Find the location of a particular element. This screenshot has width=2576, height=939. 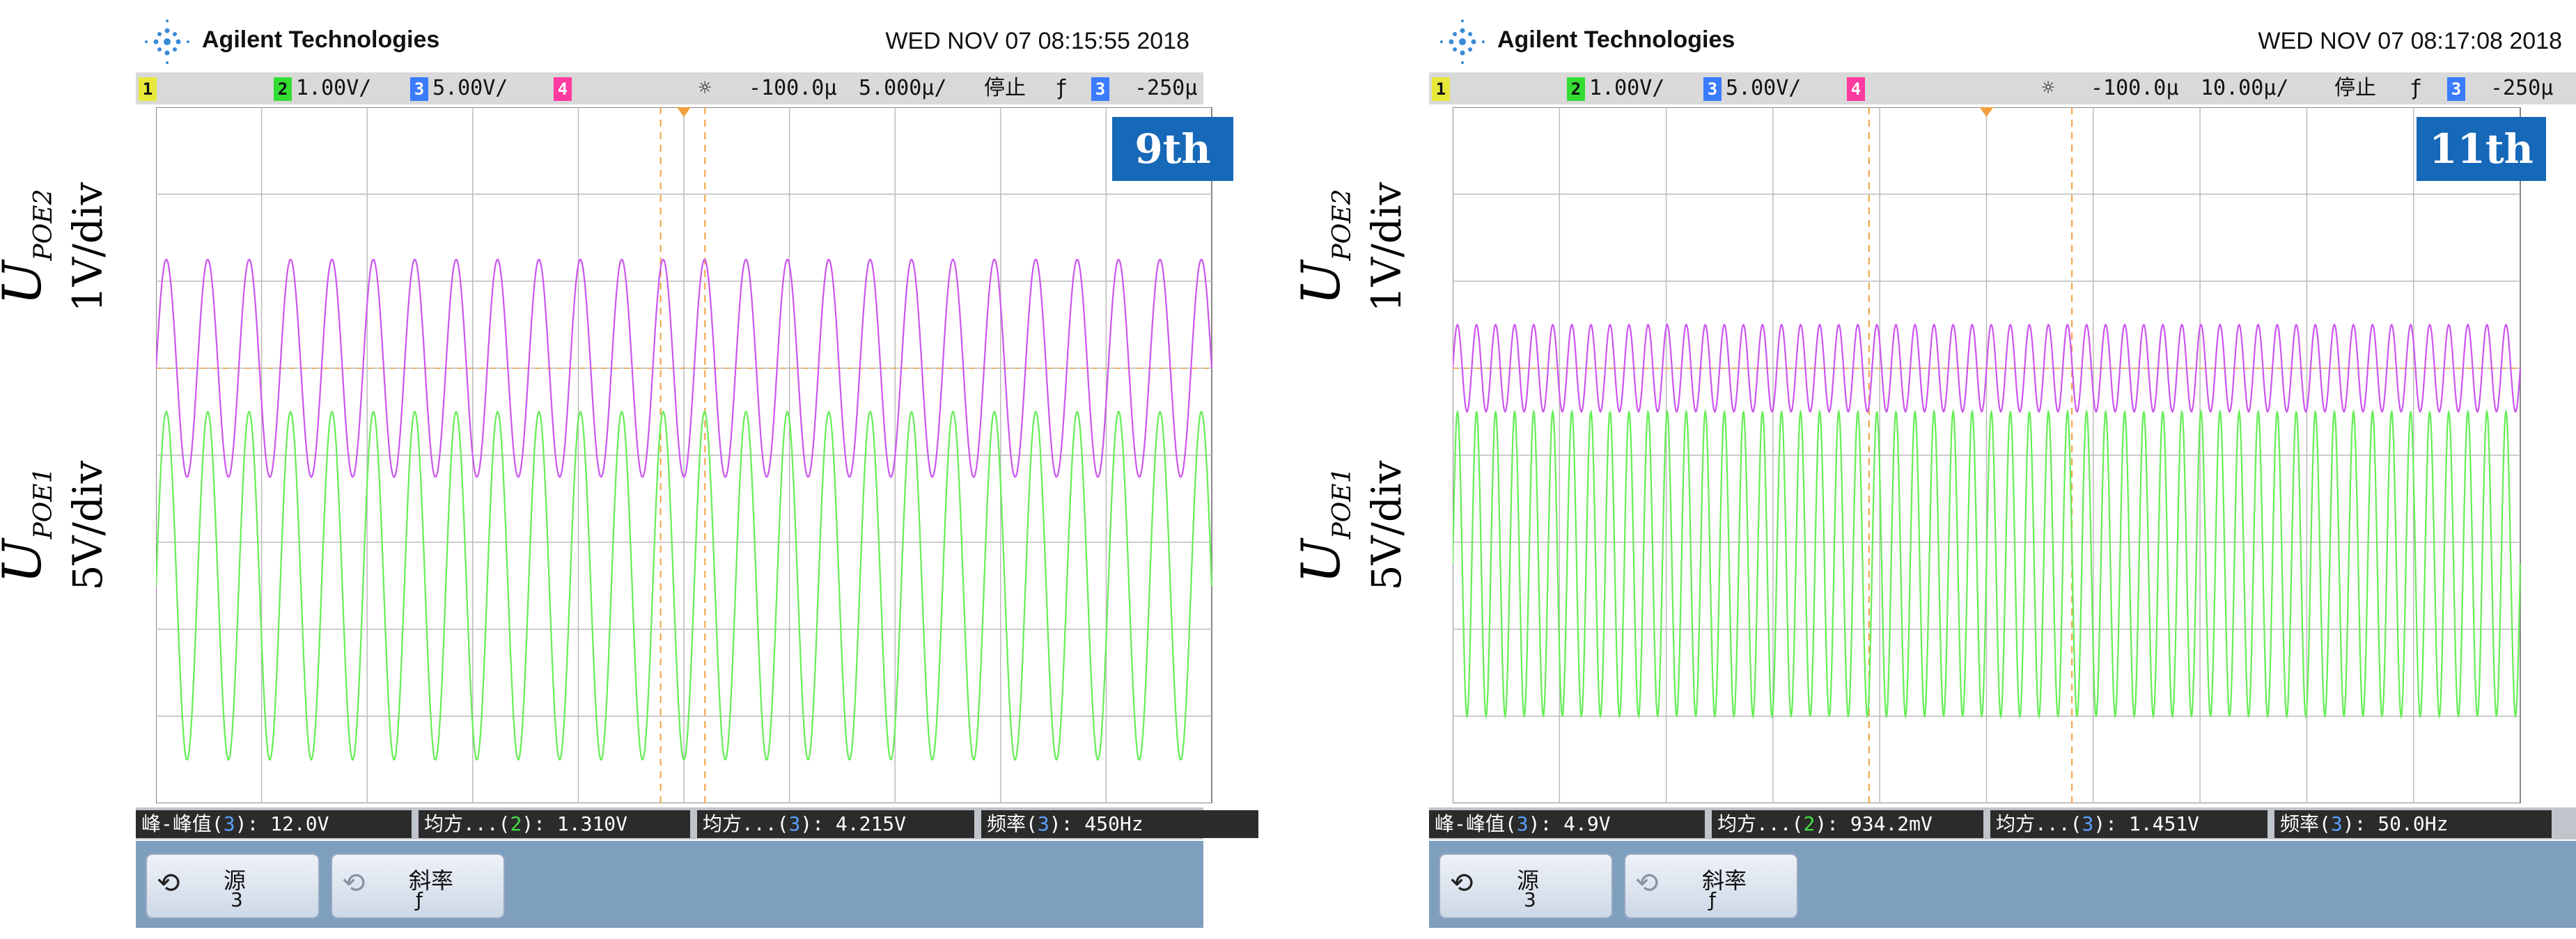

datetime: WED NOV 07 08:17:08 2018 is located at coordinates (2410, 41).